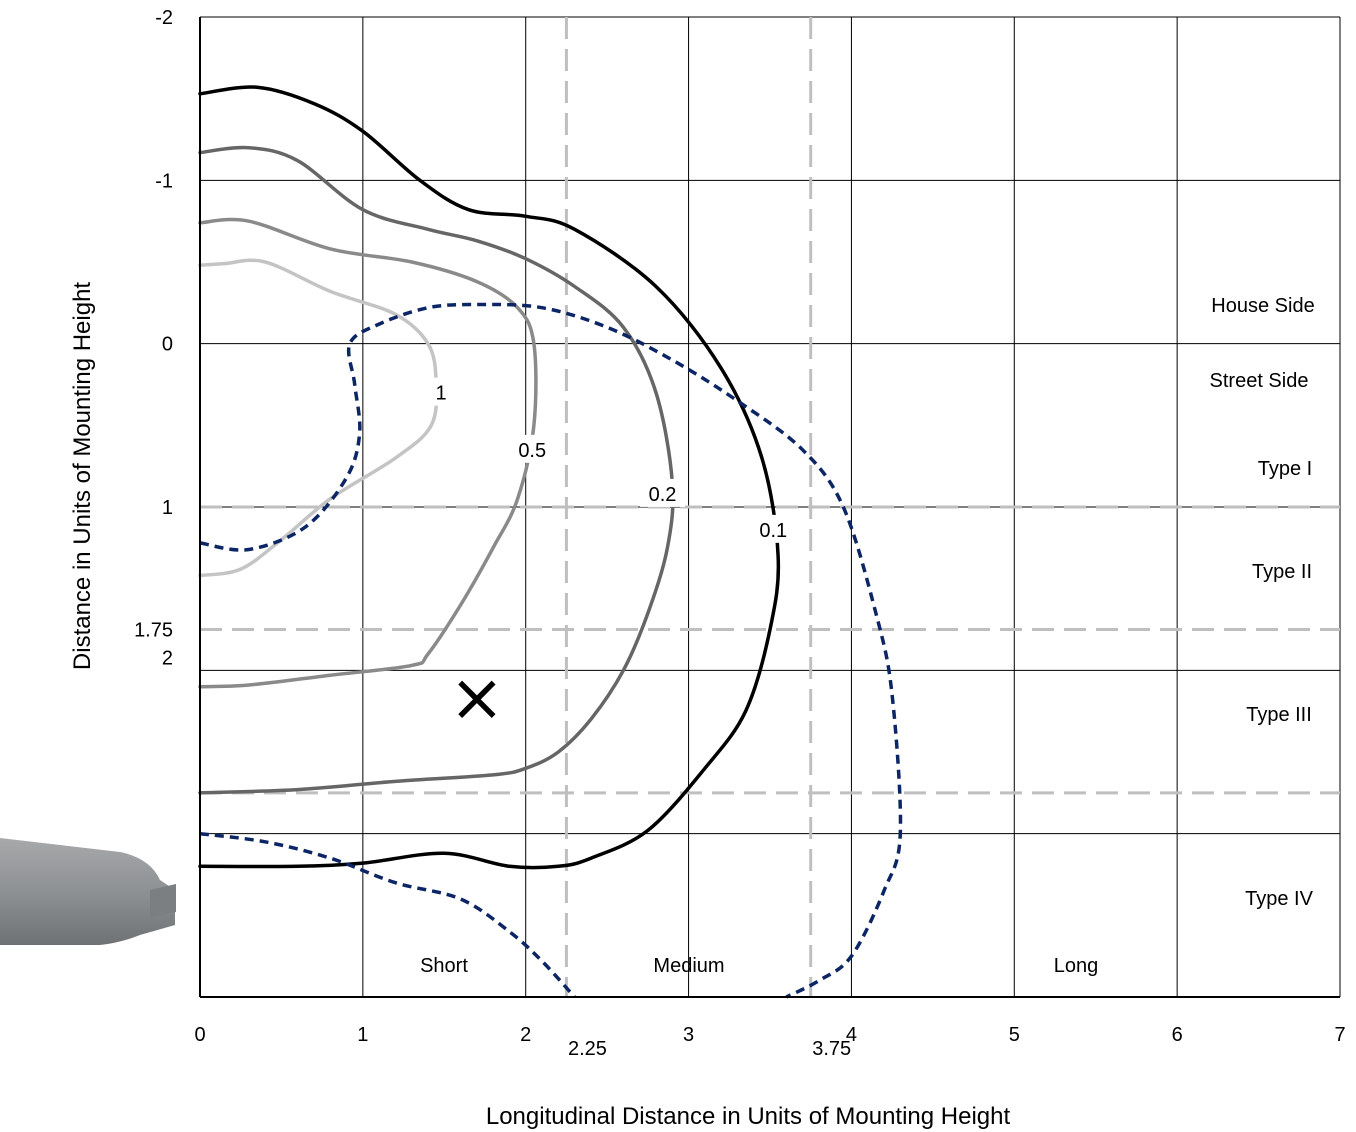 This screenshot has height=1132, width=1356. Describe the element at coordinates (167, 345) in the screenshot. I see `y-tick-label-0: 0` at that location.